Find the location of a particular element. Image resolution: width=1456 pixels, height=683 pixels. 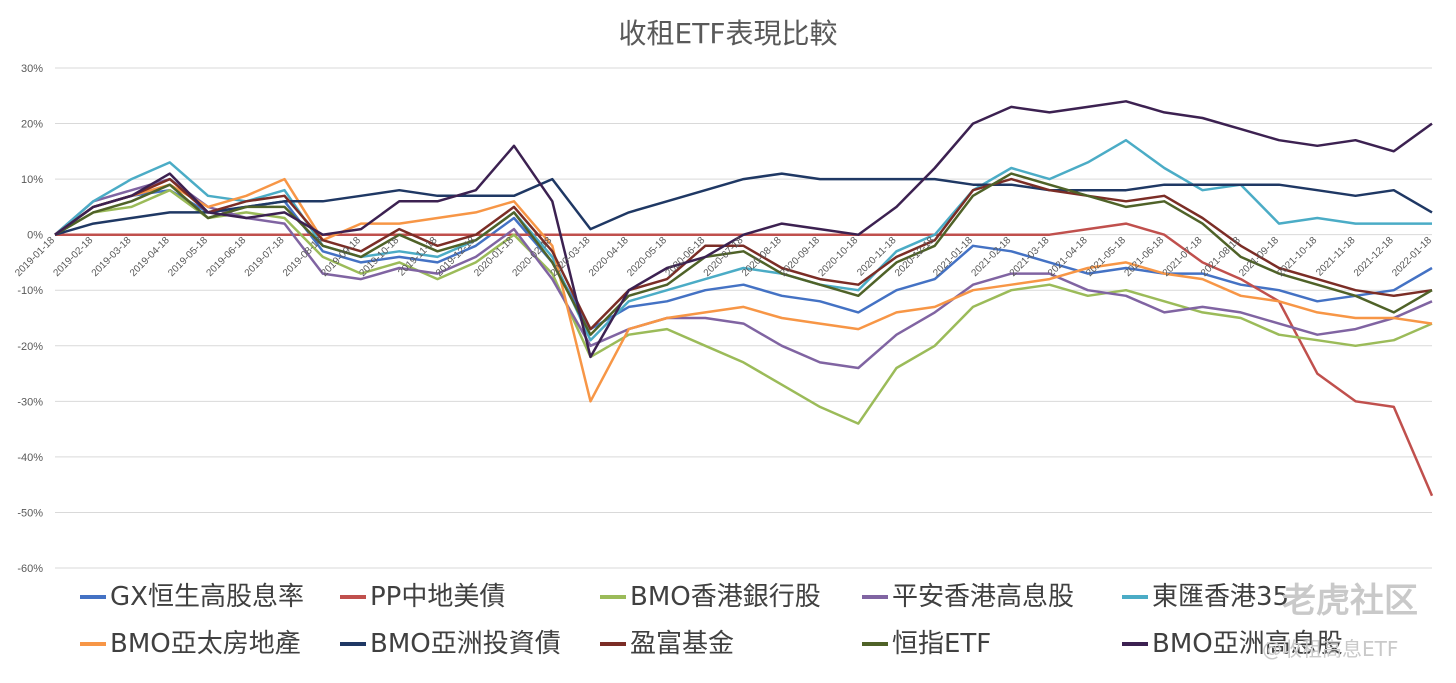

y-tick-label: 20% is located at coordinates (32, 125).